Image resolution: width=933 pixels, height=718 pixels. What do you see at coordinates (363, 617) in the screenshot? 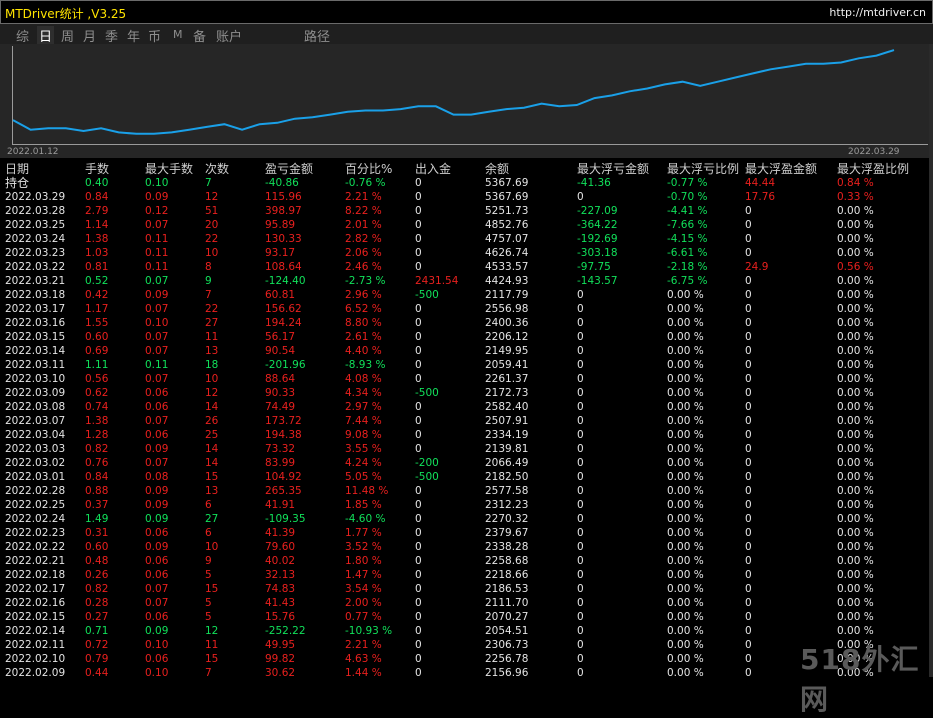
I see `table-cell: 0.77 %` at bounding box center [363, 617].